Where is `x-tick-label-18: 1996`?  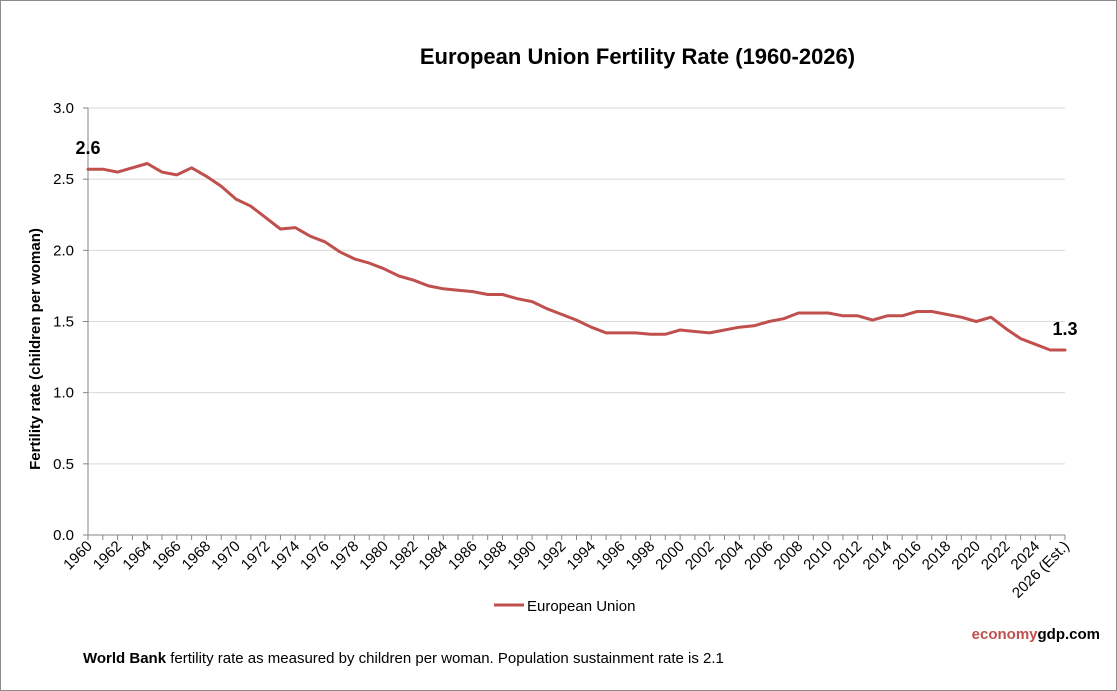
x-tick-label-18: 1996 is located at coordinates (611, 556).